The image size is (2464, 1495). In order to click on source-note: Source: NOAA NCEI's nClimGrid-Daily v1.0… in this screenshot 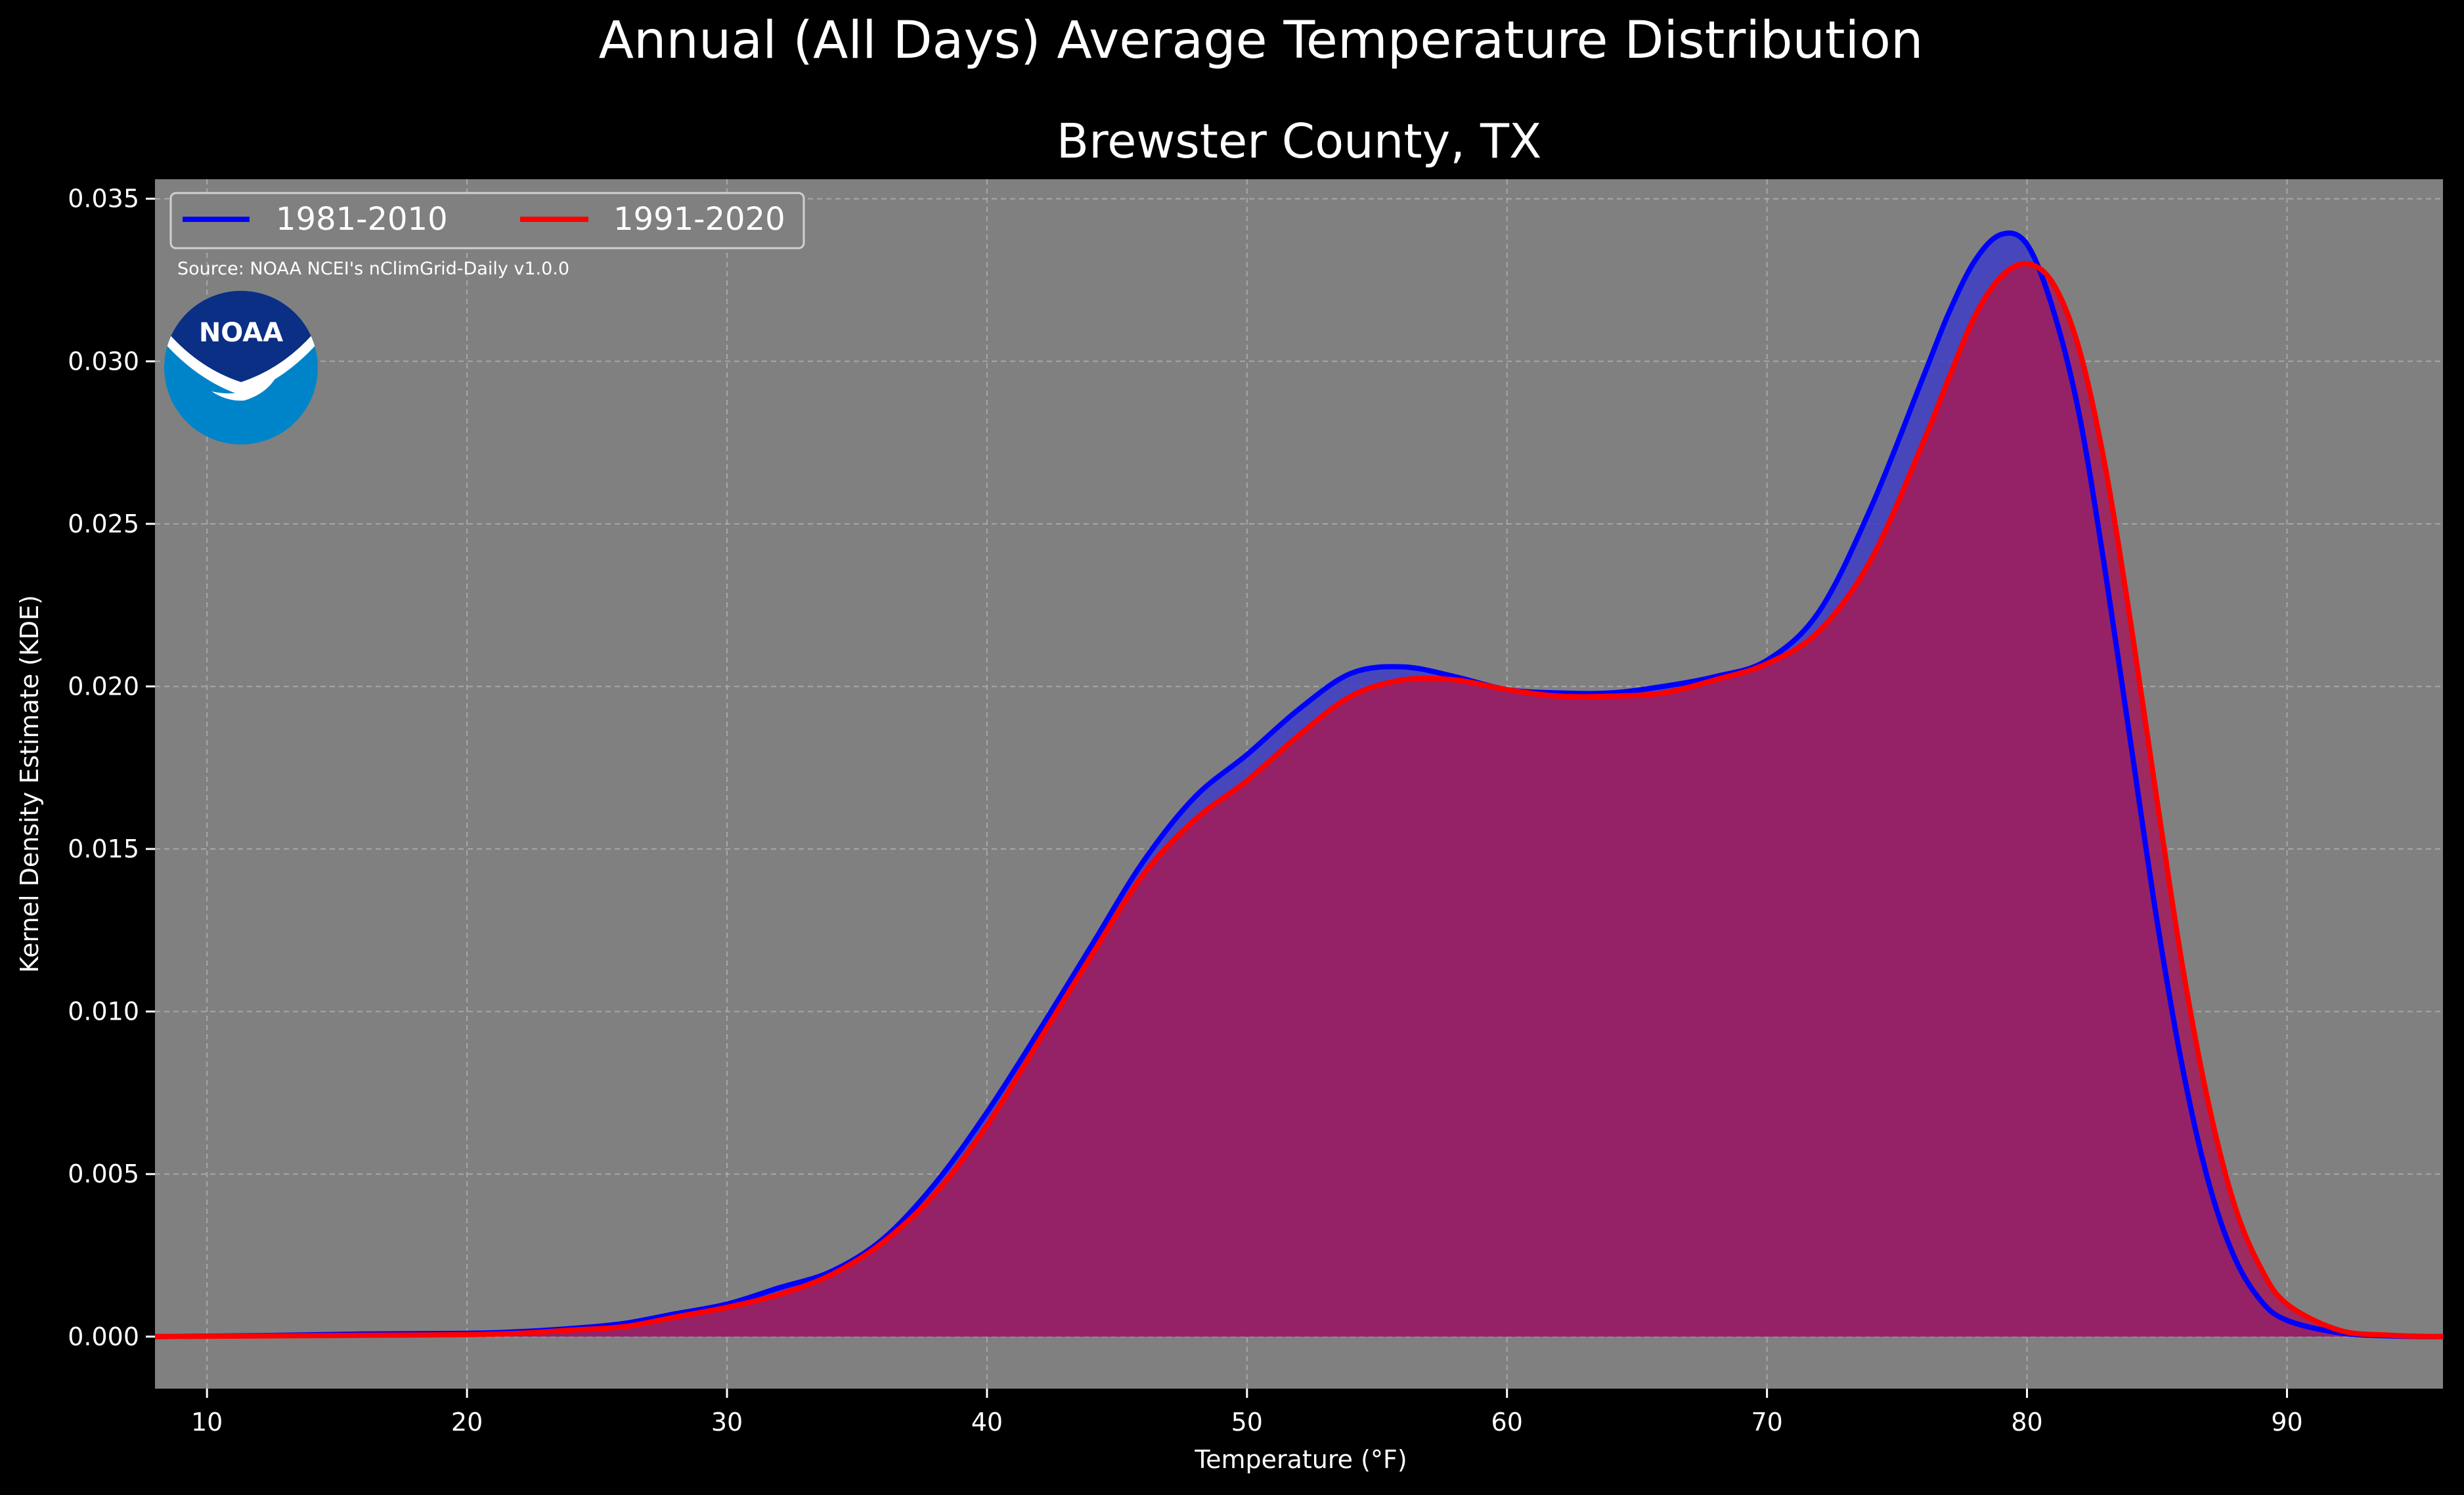, I will do `click(373, 269)`.